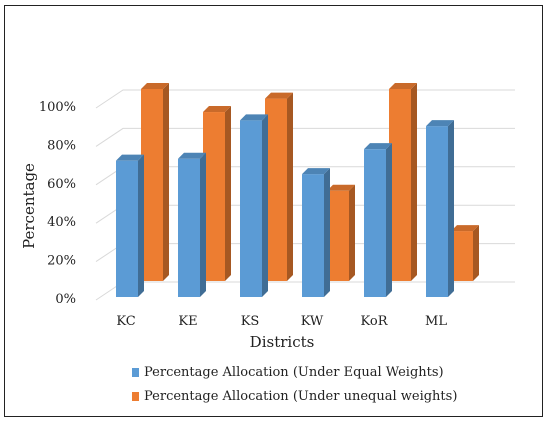 Image resolution: width=550 pixels, height=425 pixels. Describe the element at coordinates (282, 342) in the screenshot. I see `x-axis-title: Districts` at that location.